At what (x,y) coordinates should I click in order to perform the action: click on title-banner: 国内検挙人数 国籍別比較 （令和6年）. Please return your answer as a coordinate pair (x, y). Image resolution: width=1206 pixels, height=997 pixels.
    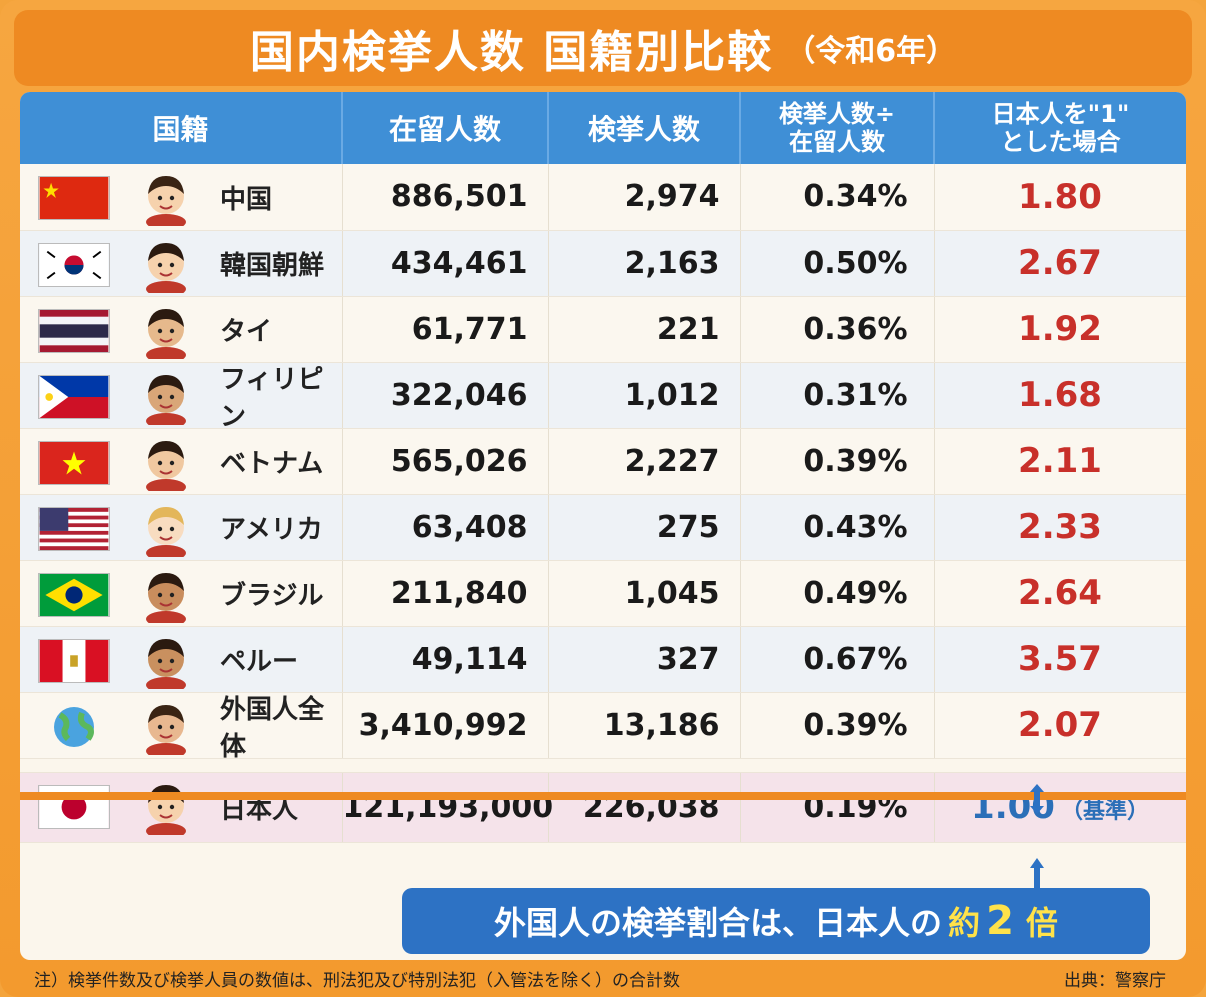
    Looking at the image, I should click on (603, 48).